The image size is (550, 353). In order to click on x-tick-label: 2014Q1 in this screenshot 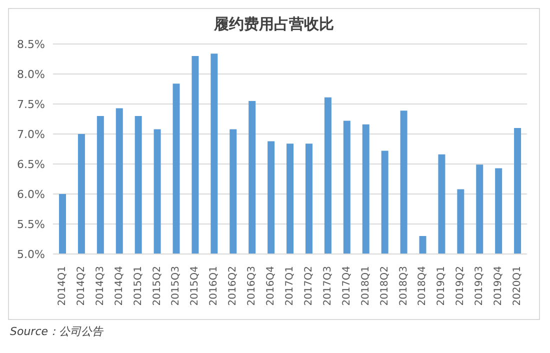, I will do `click(62, 286)`.